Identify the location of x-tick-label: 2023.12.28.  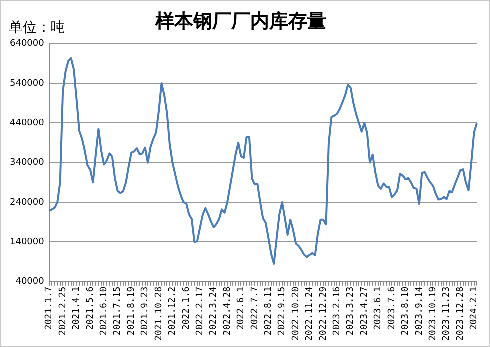
(461, 314).